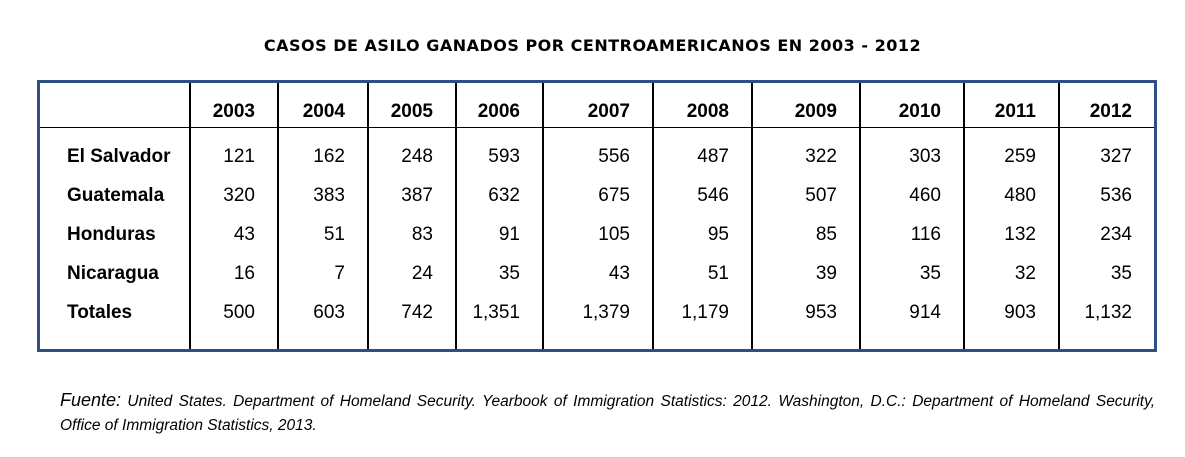 This screenshot has width=1185, height=457. What do you see at coordinates (115, 105) in the screenshot?
I see `corner-cell` at bounding box center [115, 105].